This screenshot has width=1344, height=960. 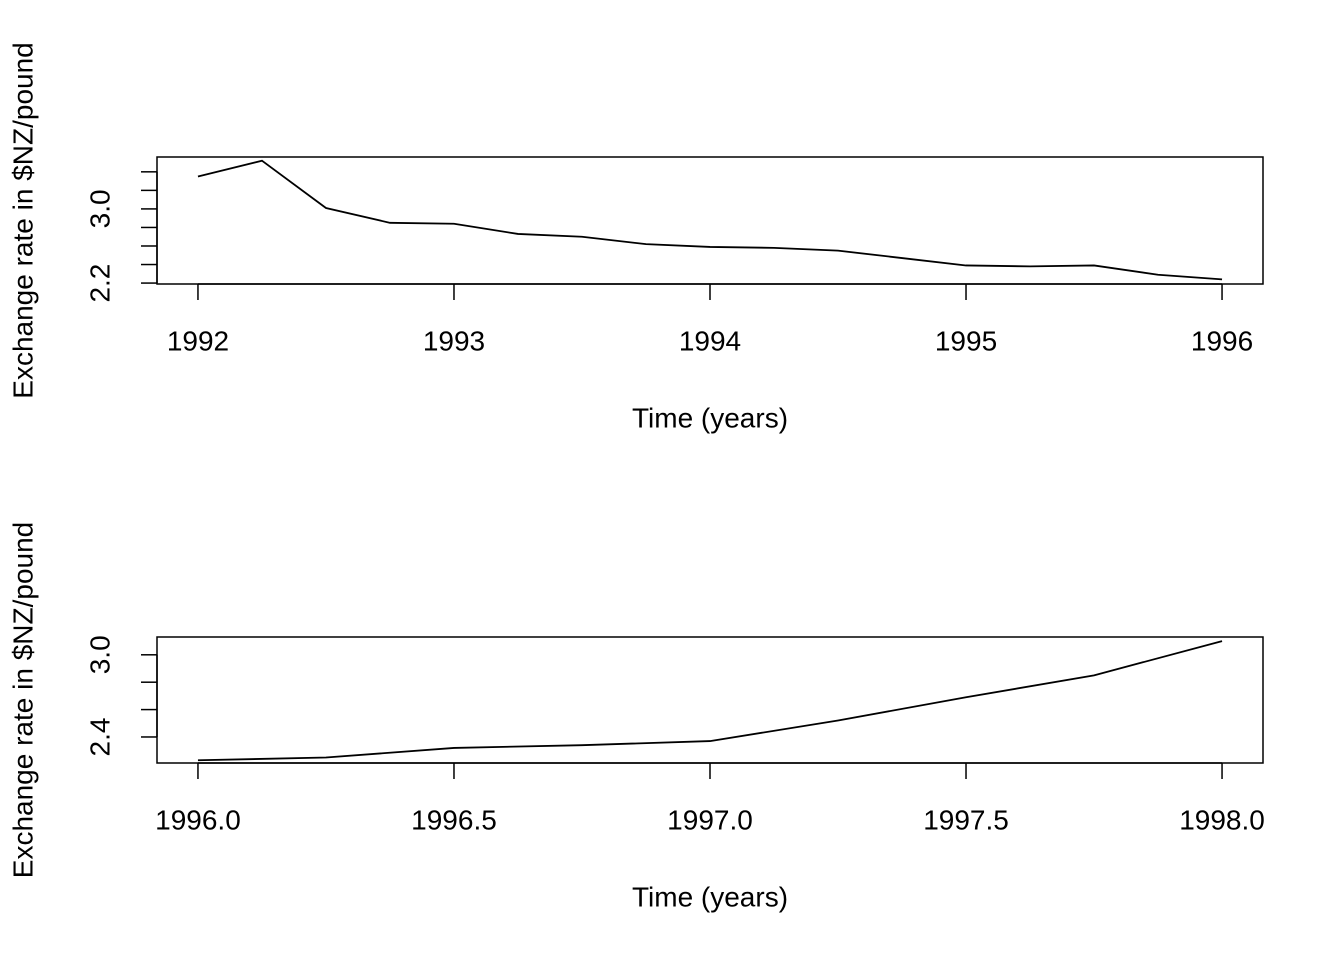 I want to click on x-tick-label: 1996, so click(x=1222, y=340).